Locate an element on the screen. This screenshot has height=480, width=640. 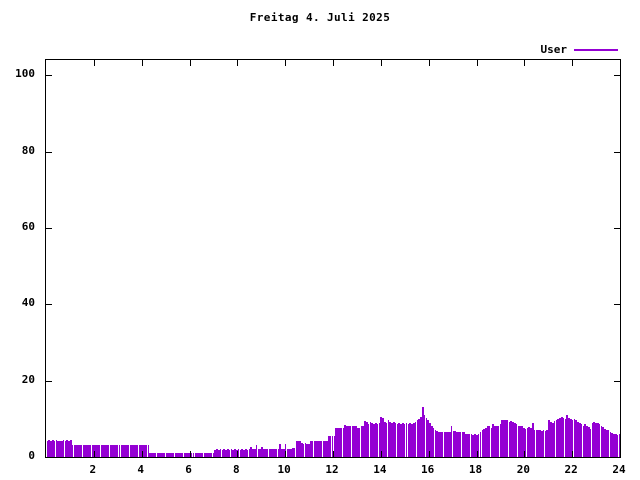
y-axis-label: 60 is located at coordinates (28, 226).